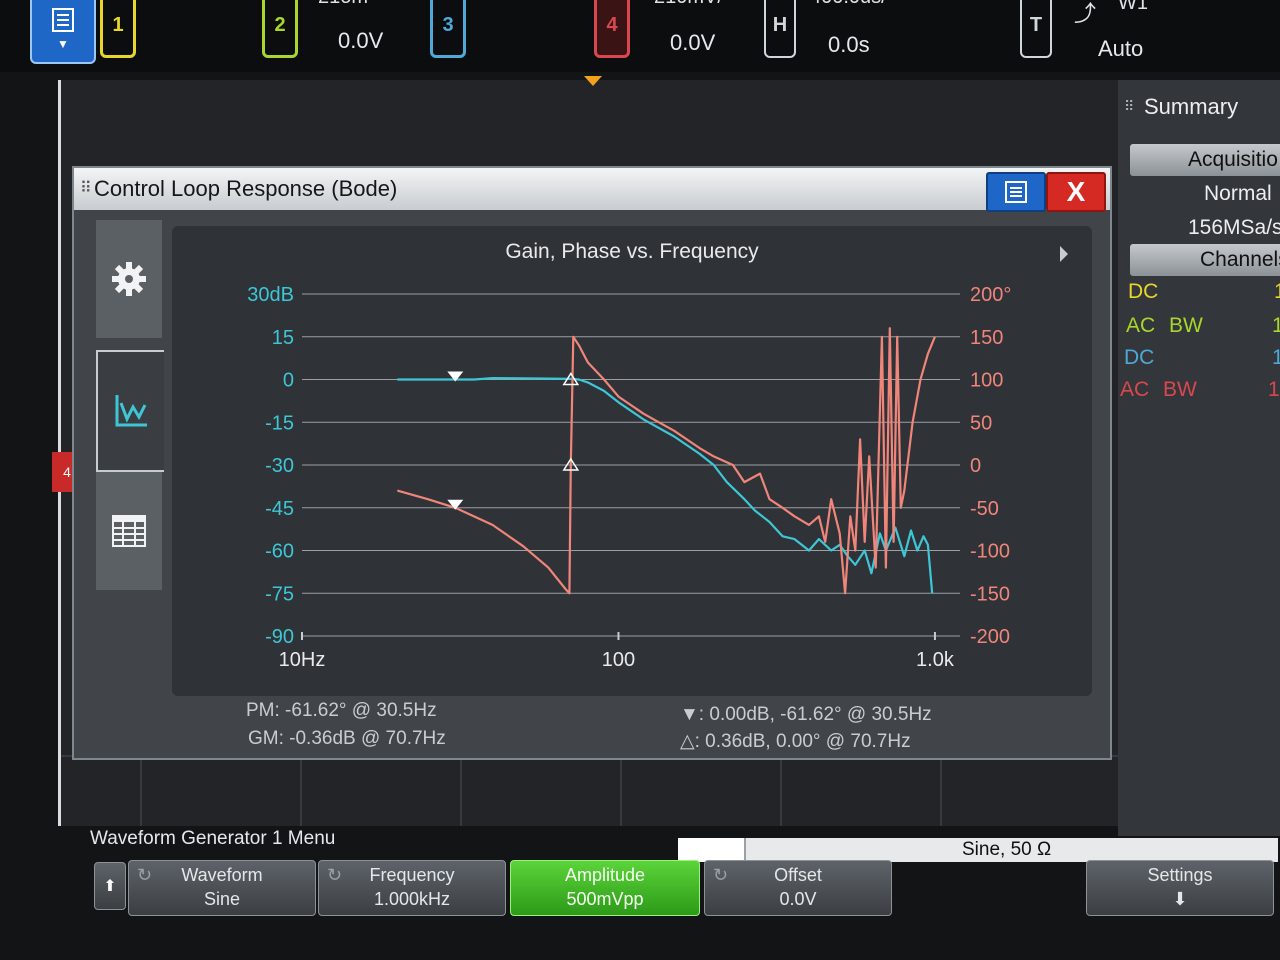 Image resolution: width=1280 pixels, height=960 pixels. Describe the element at coordinates (798, 899) in the screenshot. I see `offset-value: 0.0V` at that location.